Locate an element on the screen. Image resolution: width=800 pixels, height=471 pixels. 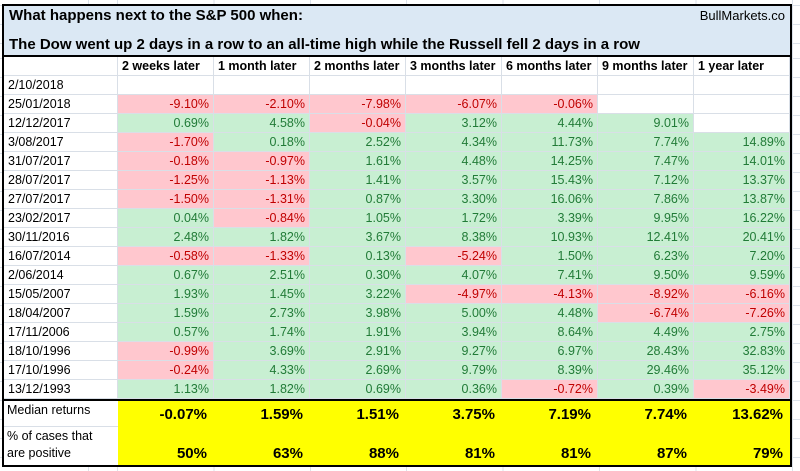
return-cell: 2.75% is located at coordinates (742, 332).